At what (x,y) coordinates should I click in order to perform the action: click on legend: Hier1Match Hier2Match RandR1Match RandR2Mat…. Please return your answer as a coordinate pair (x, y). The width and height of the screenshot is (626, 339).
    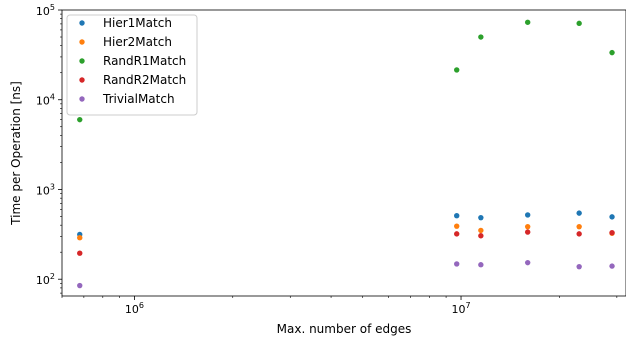
    Looking at the image, I should click on (132, 65).